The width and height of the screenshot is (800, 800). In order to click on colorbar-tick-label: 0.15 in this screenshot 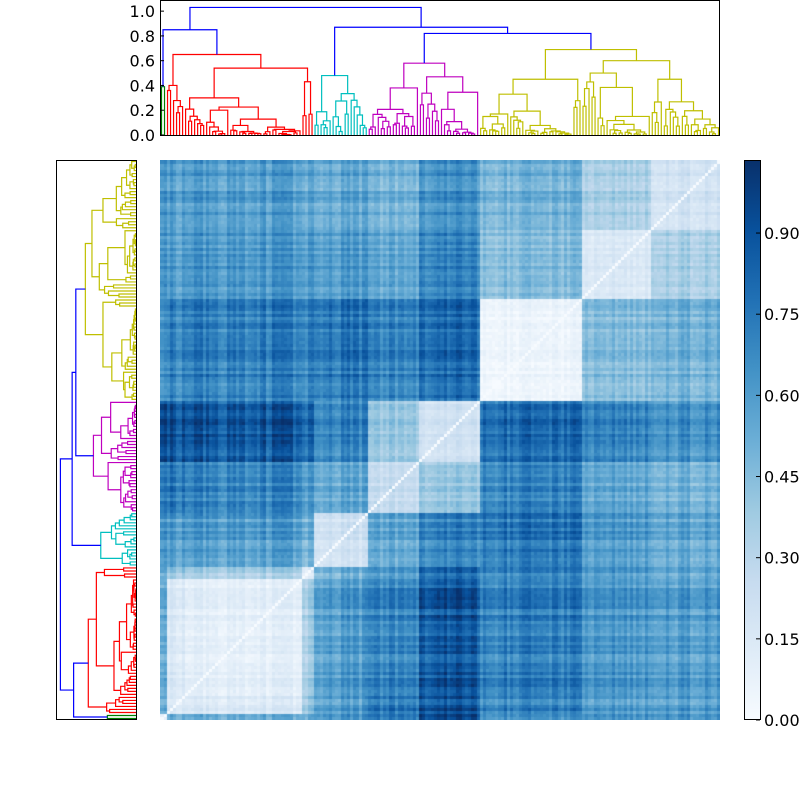, I will do `click(782, 639)`.